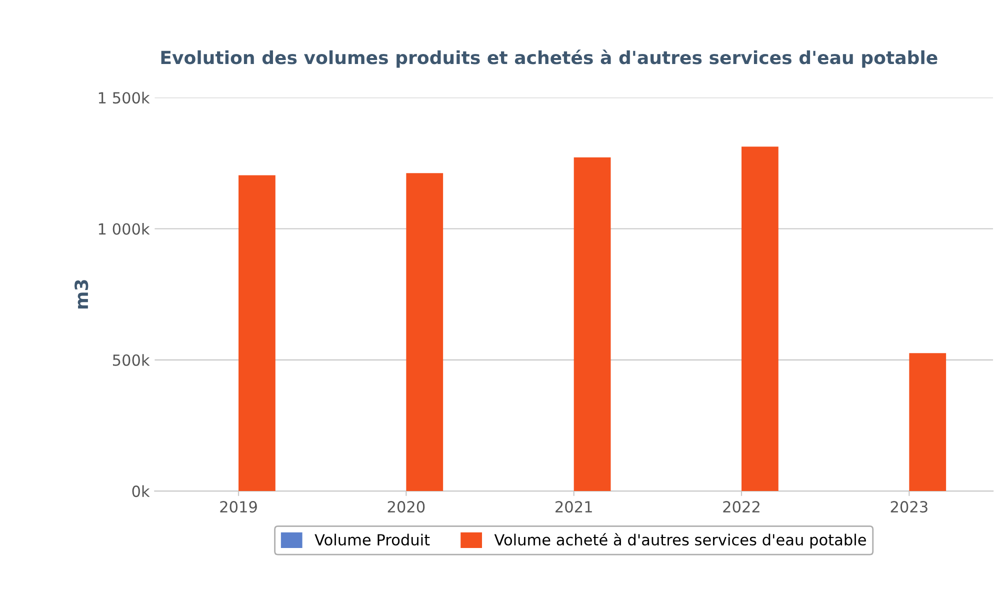  What do you see at coordinates (238, 507) in the screenshot?
I see `x-tick-label: 2019` at bounding box center [238, 507].